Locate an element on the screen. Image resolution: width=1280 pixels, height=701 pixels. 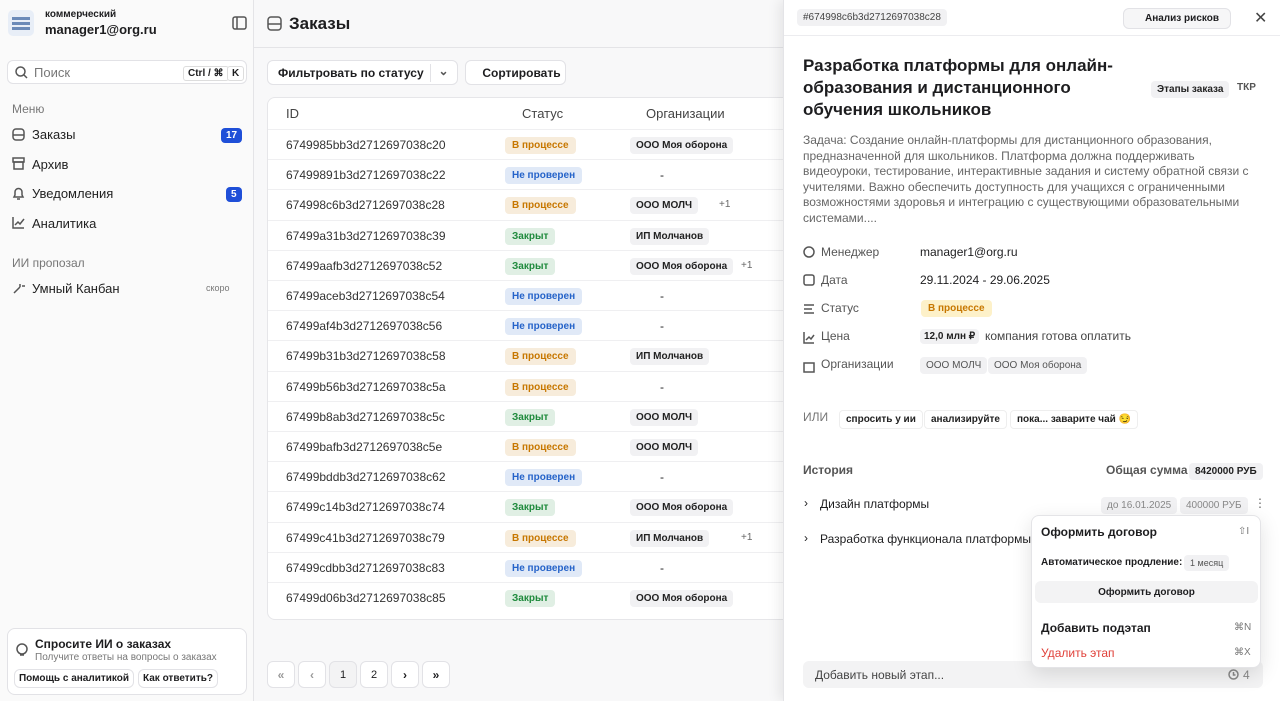
collapse is located at coordinates (239, 23).